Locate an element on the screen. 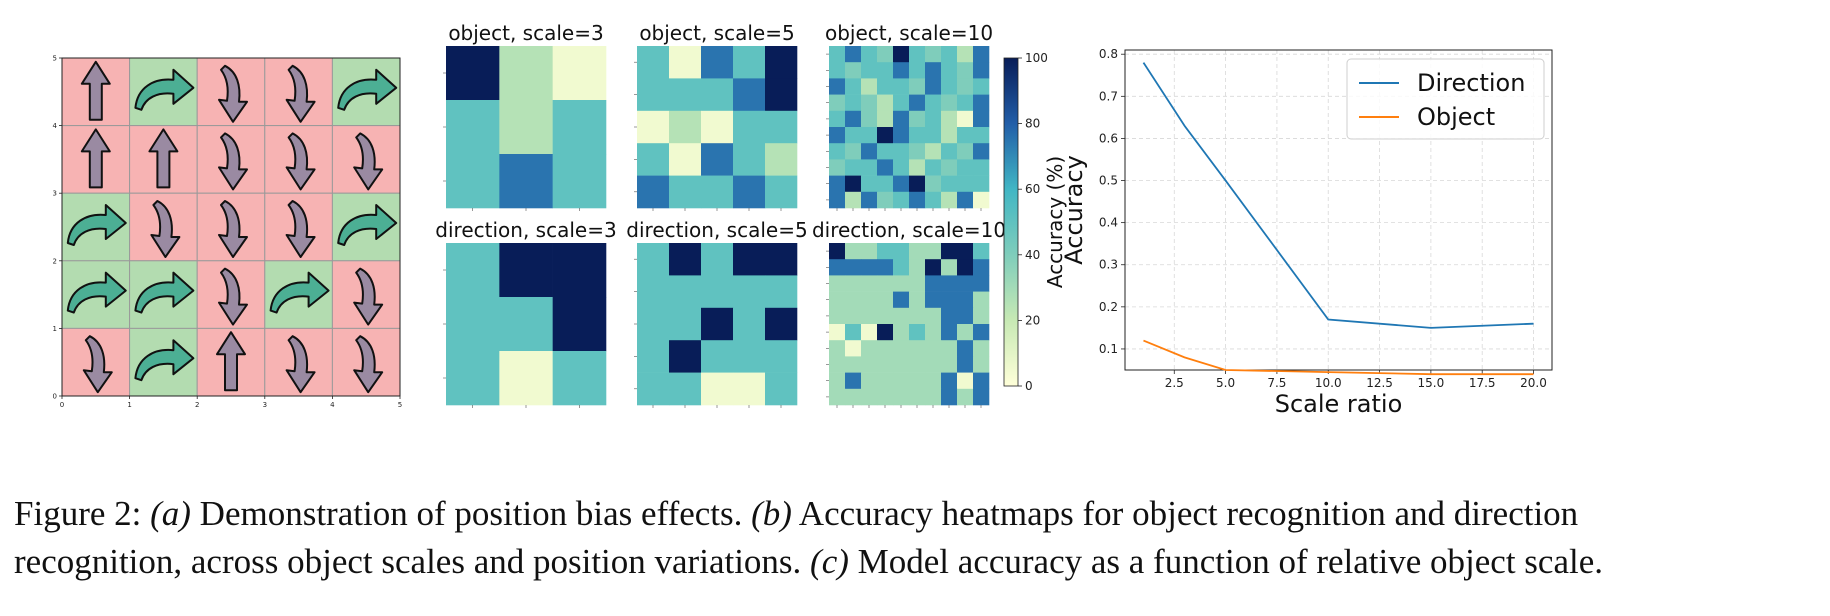  series-line-object is located at coordinates (1338, 357).